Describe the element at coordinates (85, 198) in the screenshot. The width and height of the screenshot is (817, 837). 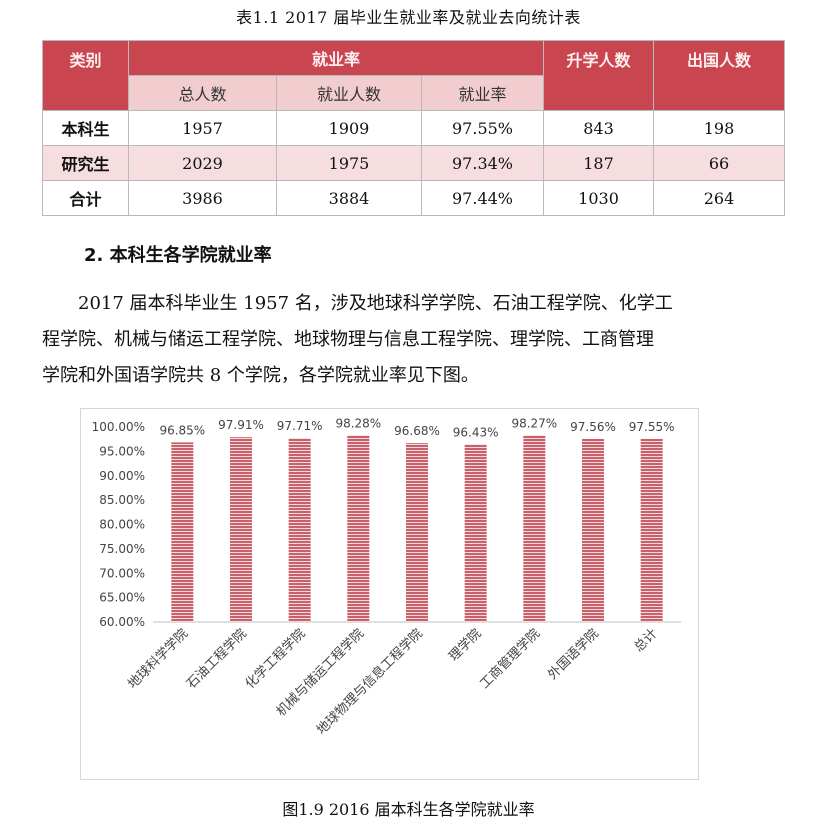
I see `row-label: 合计` at that location.